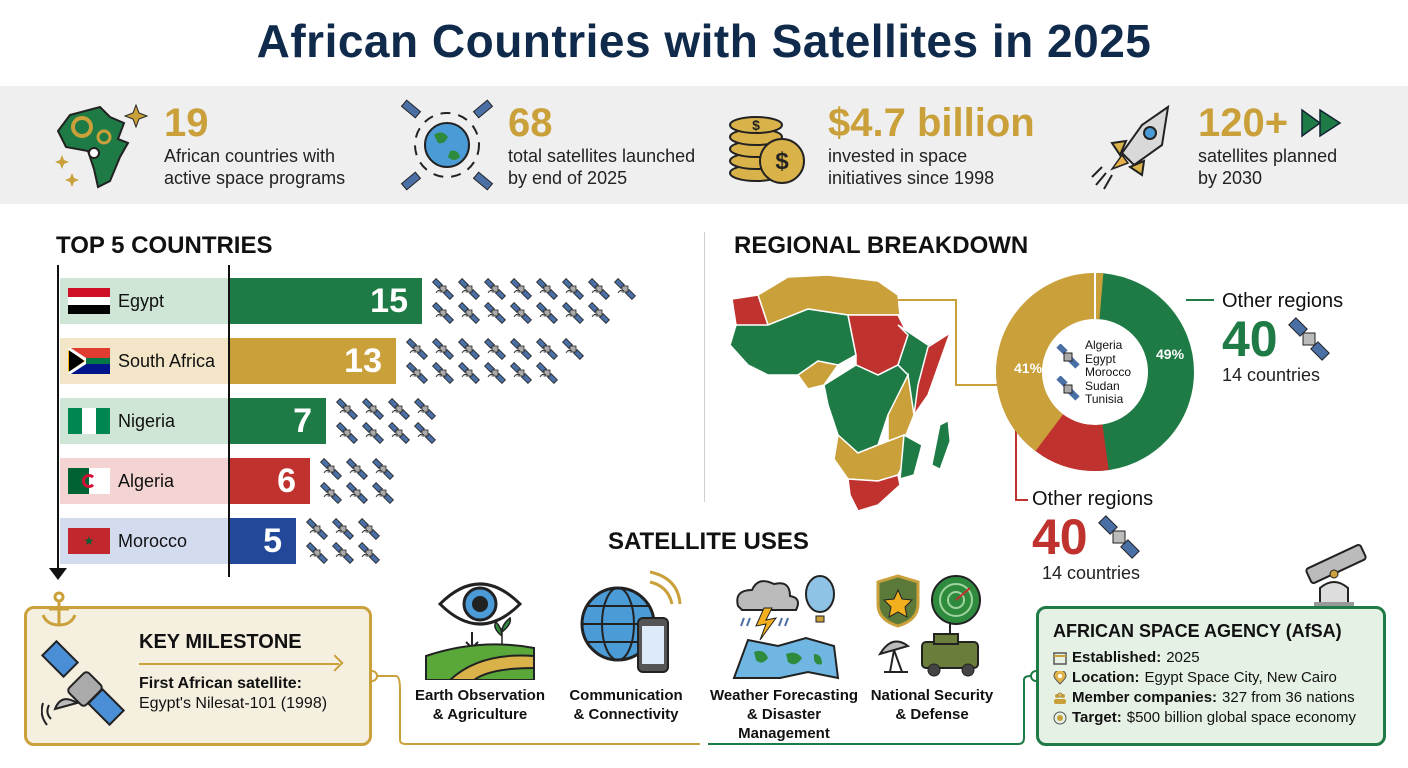 The image size is (1408, 768). Describe the element at coordinates (1211, 658) in the screenshot. I see `agency-row: Established: 2025` at that location.